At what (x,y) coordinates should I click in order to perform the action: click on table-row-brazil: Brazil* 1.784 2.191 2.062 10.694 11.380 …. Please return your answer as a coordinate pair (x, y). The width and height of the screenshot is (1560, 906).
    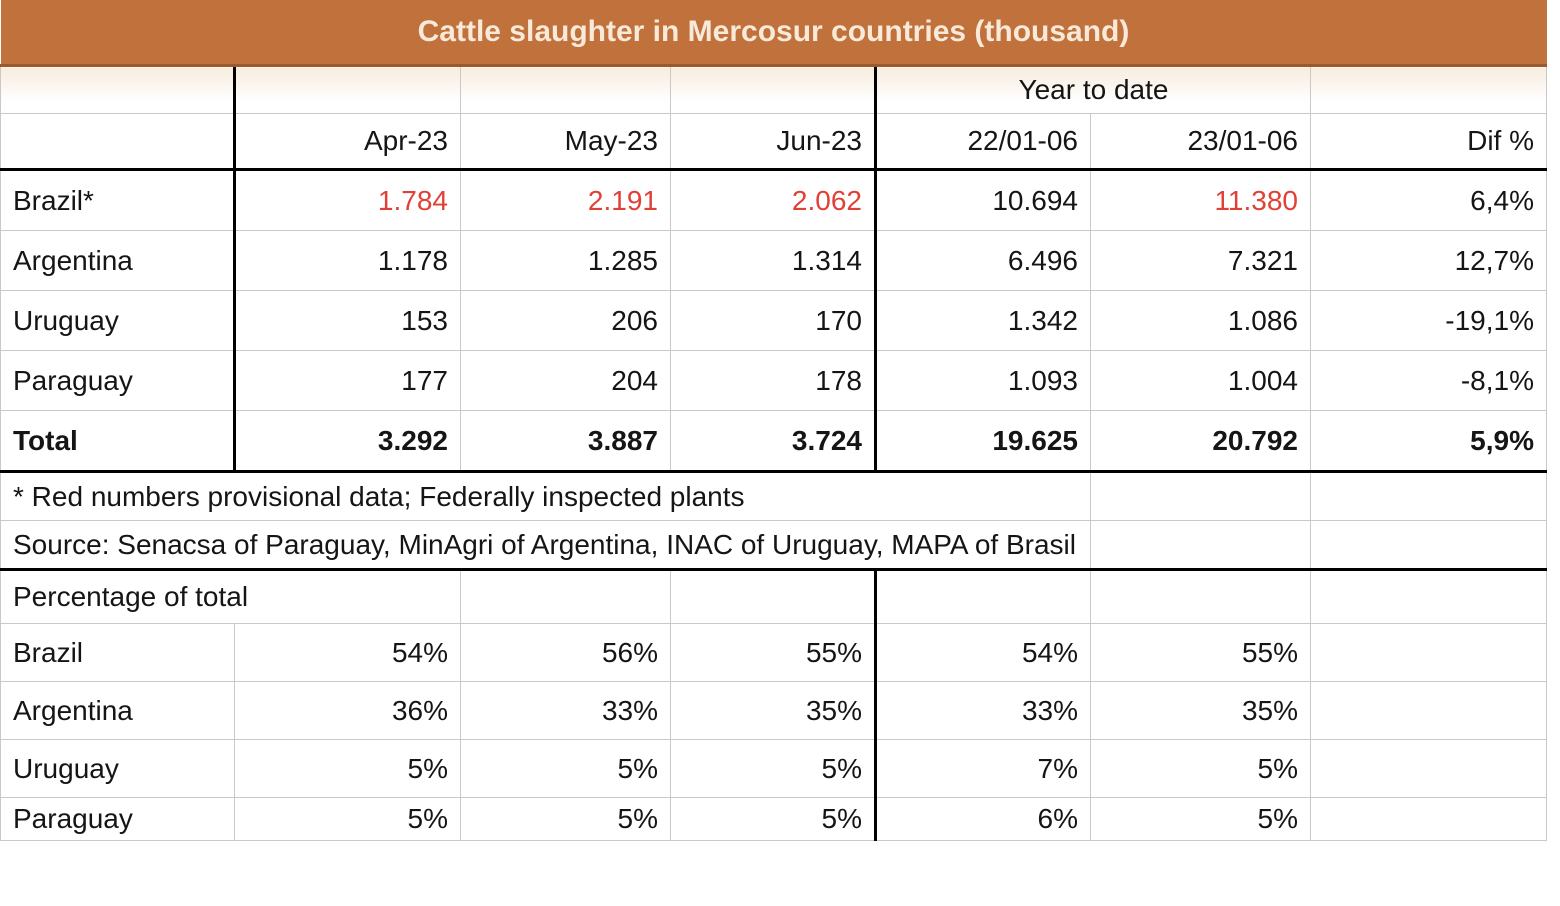
    Looking at the image, I should click on (773, 200).